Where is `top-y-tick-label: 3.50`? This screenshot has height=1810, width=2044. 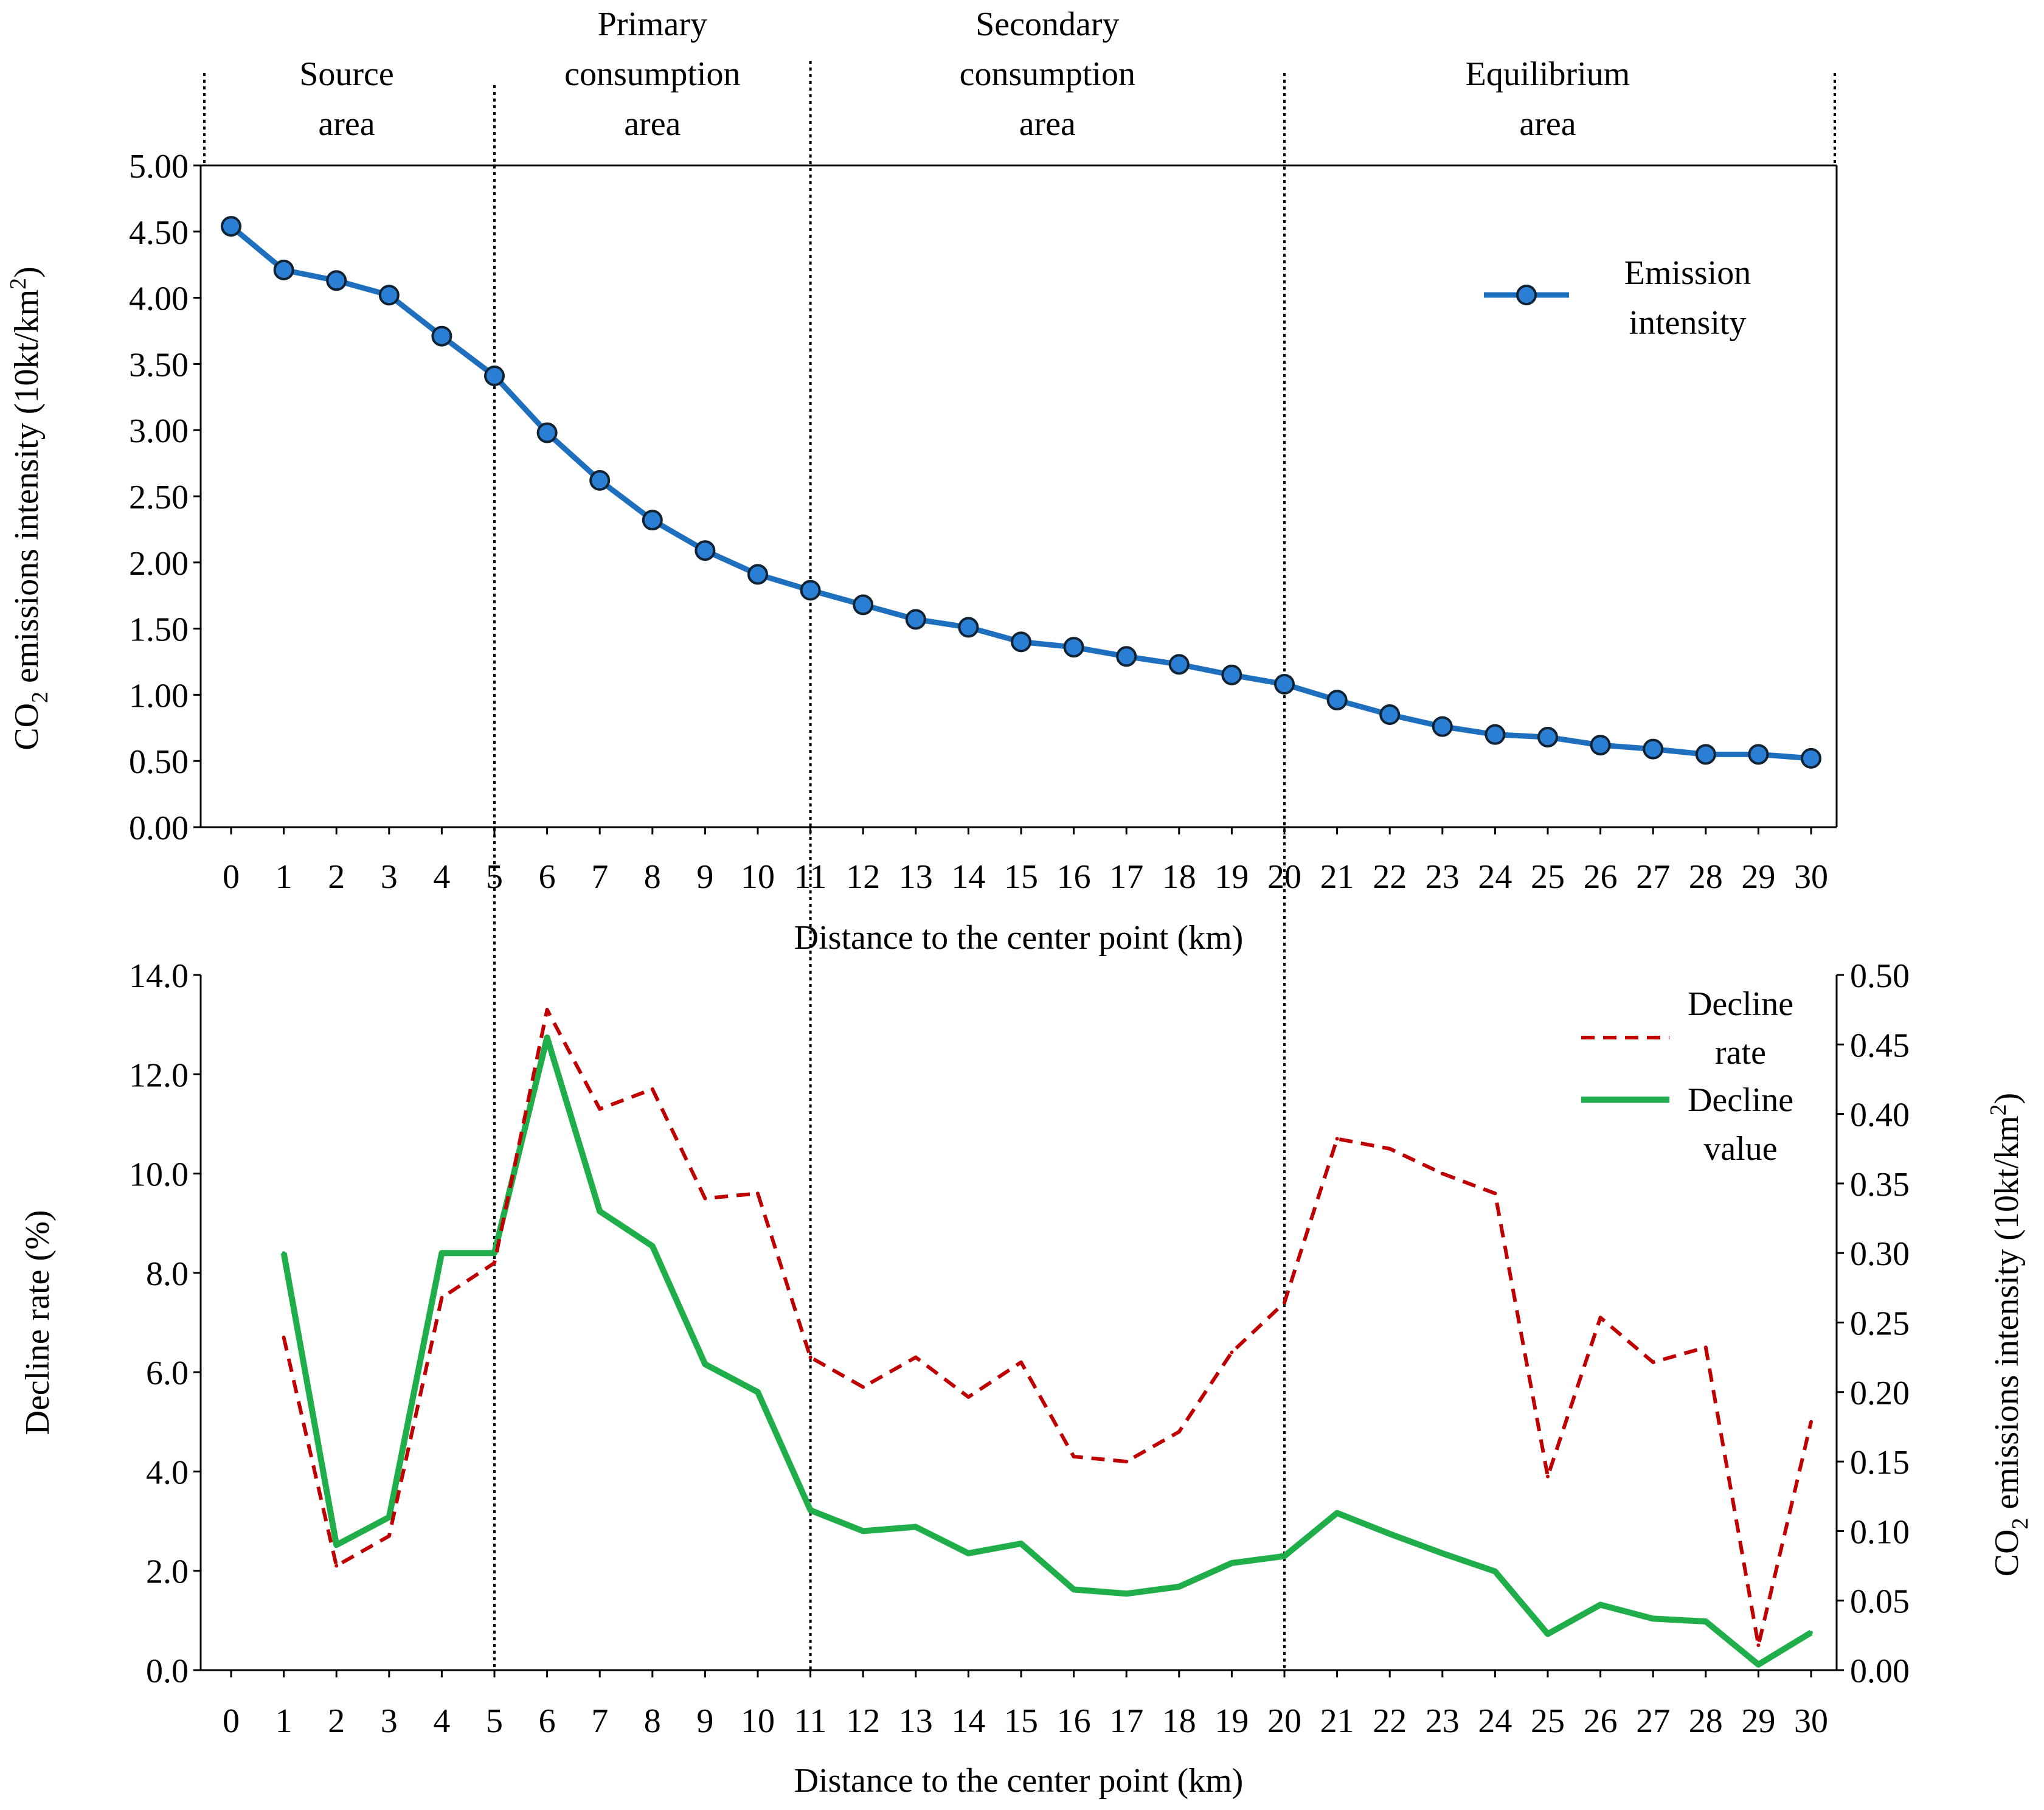
top-y-tick-label: 3.50 is located at coordinates (159, 365).